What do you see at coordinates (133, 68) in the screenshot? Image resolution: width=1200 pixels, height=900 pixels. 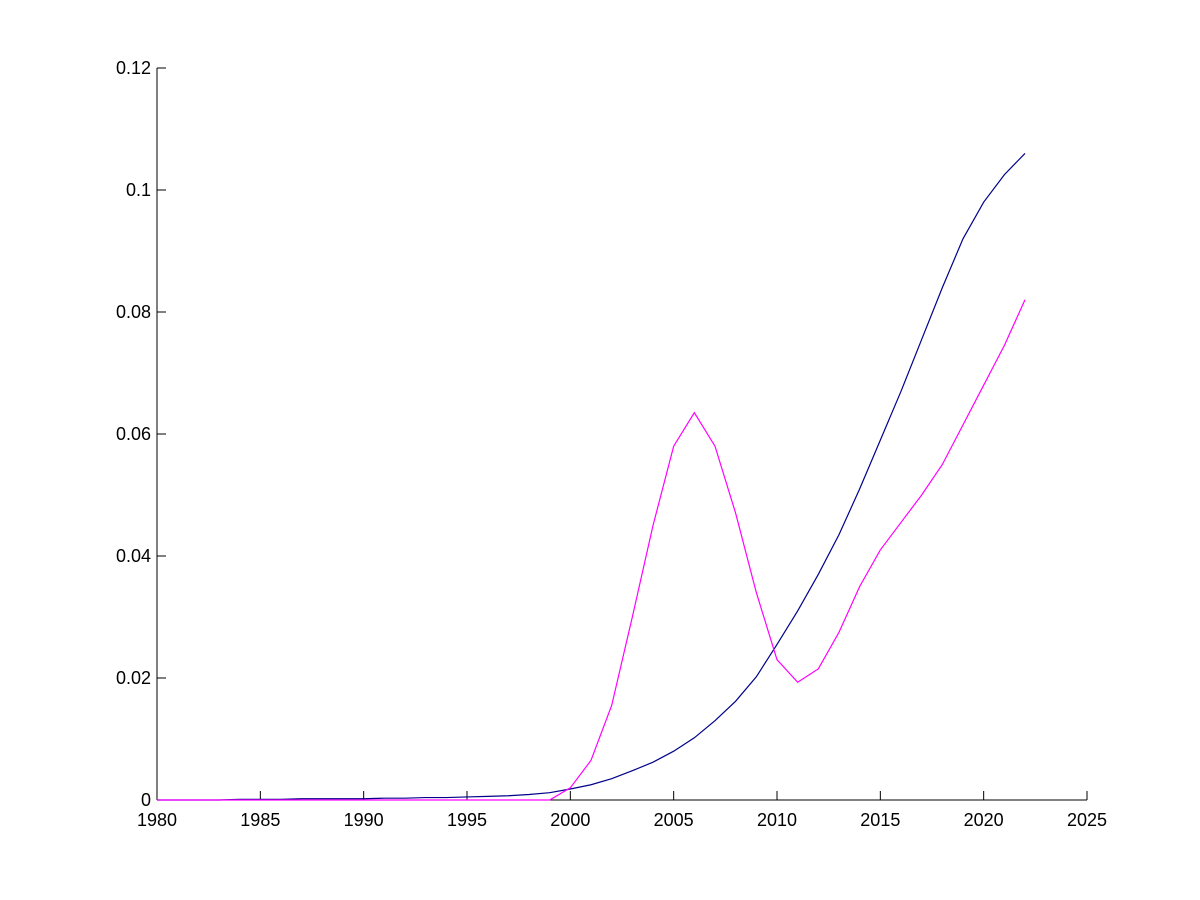 I see `y-tick-label: 0.12` at bounding box center [133, 68].